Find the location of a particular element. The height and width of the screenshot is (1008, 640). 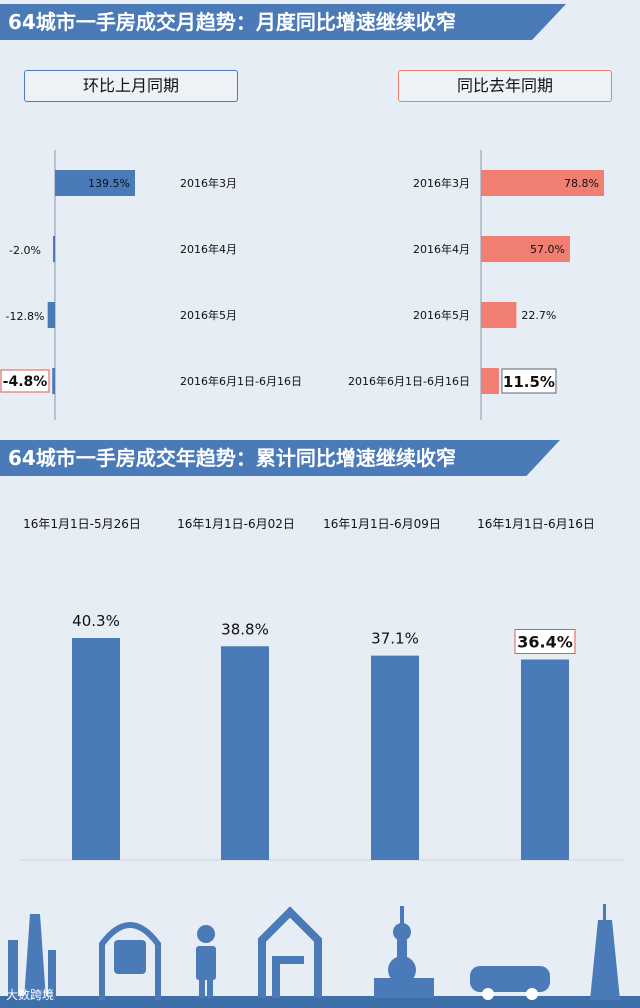

mom-highlight-box is located at coordinates (25, 381).